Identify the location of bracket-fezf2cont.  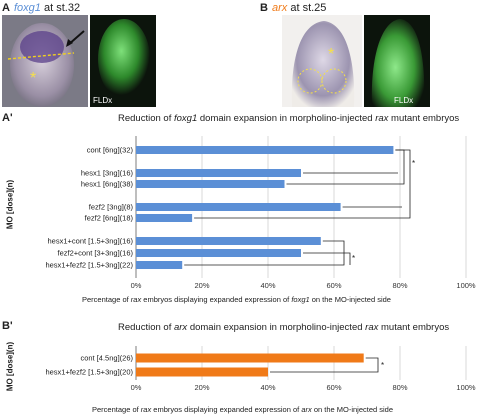
(327, 258).